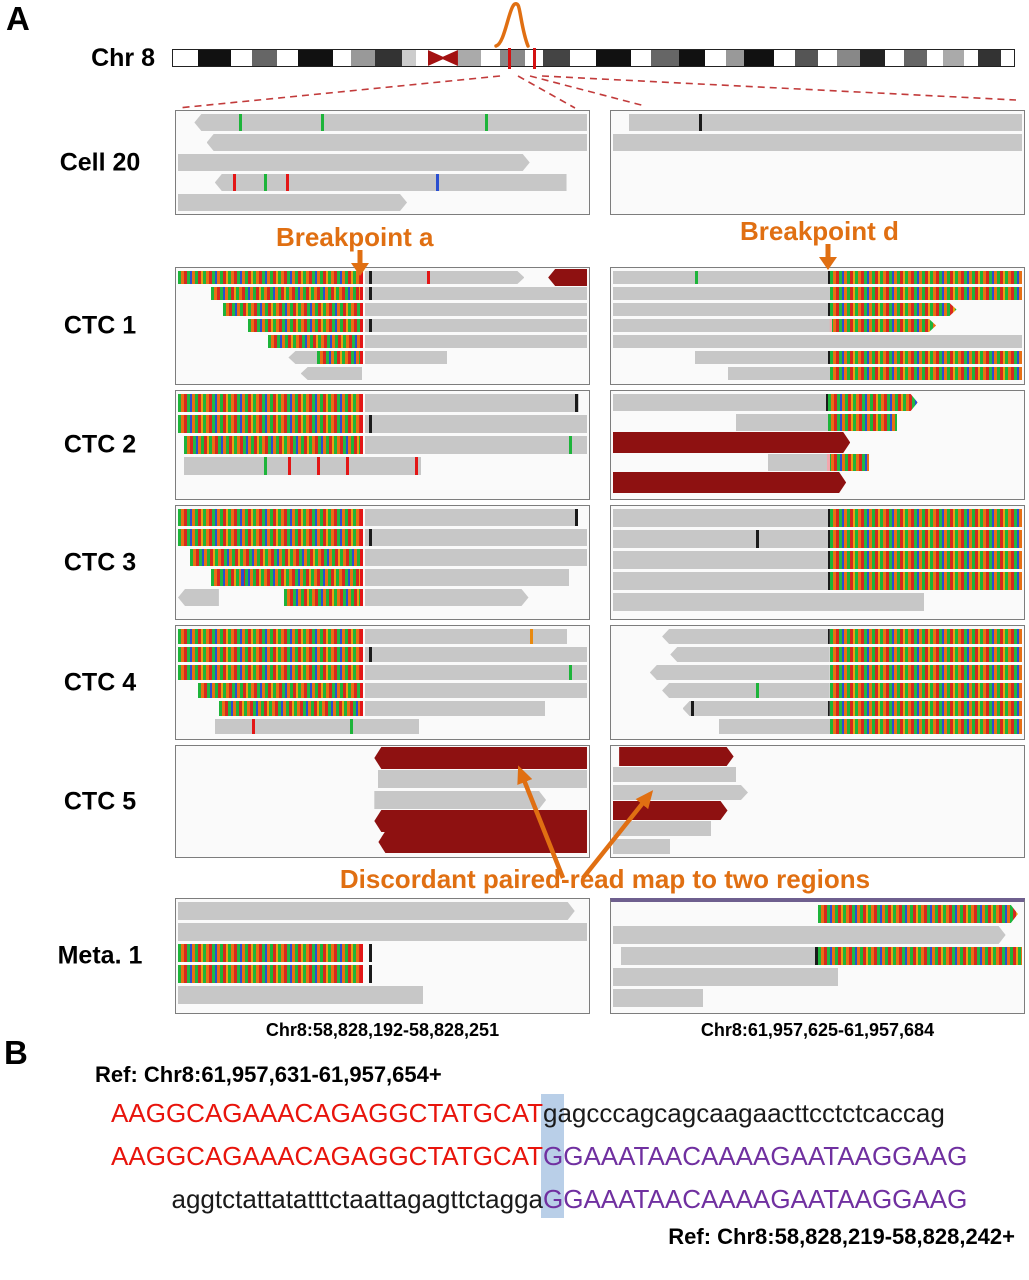 The height and width of the screenshot is (1280, 1029). What do you see at coordinates (817, 162) in the screenshot?
I see `alignment-panel-cell20-right` at bounding box center [817, 162].